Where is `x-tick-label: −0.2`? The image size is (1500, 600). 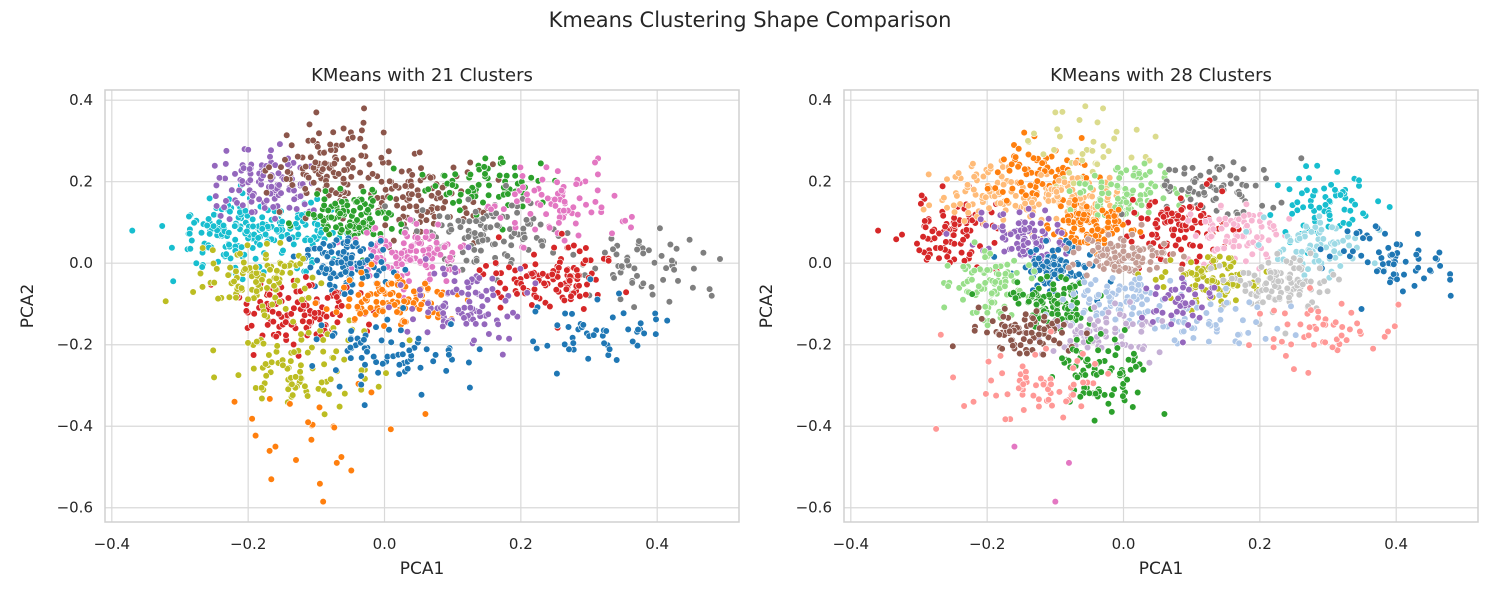
x-tick-label: −0.2 is located at coordinates (987, 544).